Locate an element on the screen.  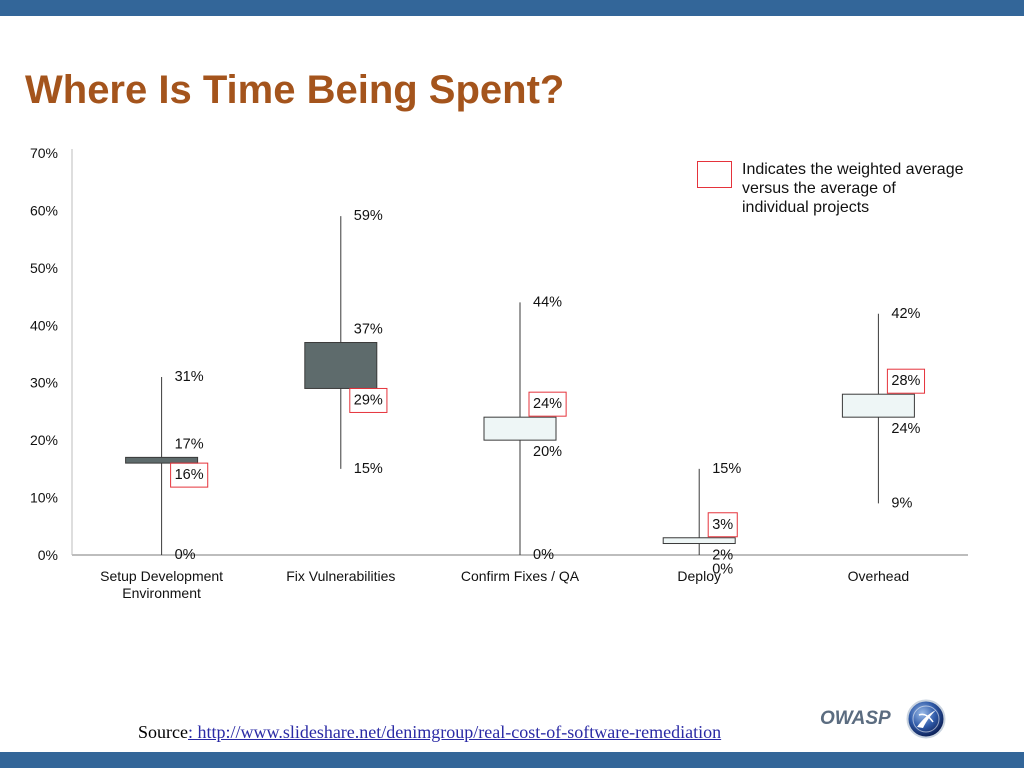
x-tick-label: Fix Vulnerabilities is located at coordinates (341, 576).